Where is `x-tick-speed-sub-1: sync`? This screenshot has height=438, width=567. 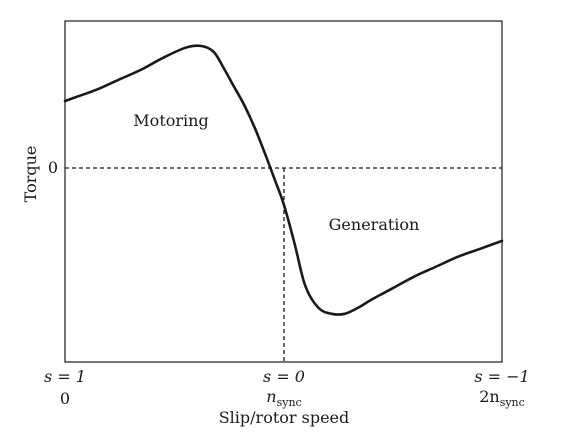
x-tick-speed-sub-1: sync is located at coordinates (289, 402).